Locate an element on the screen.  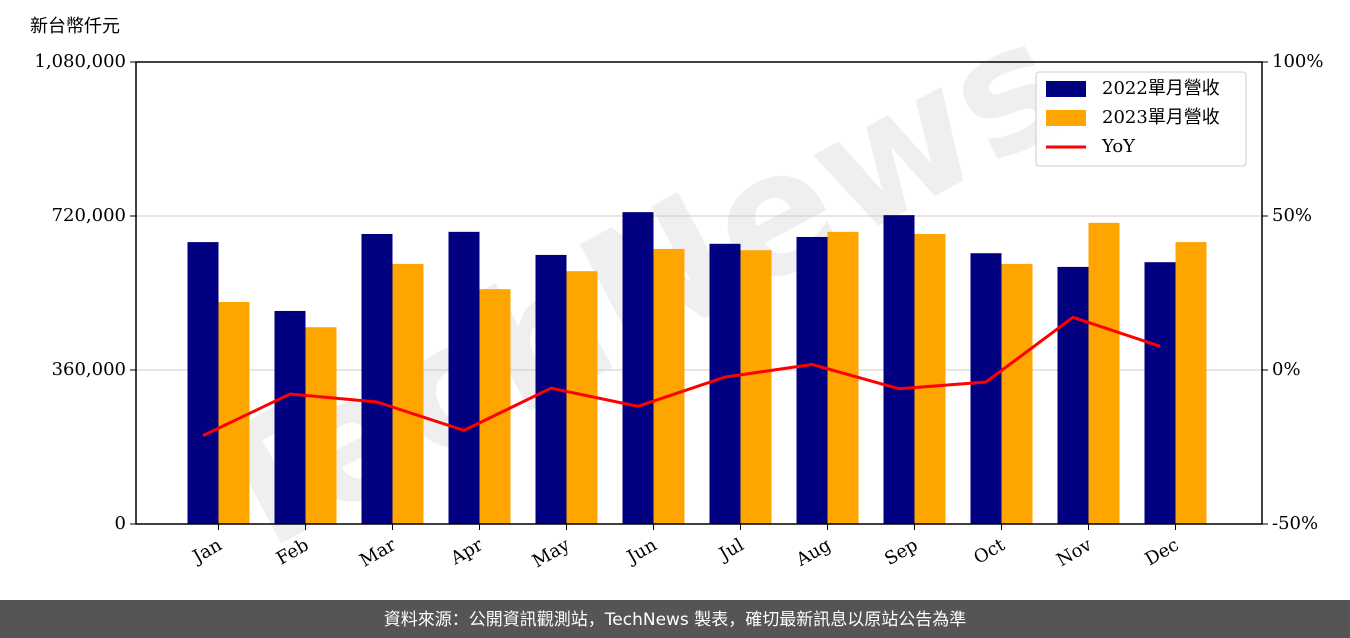
legend-label: YoY is located at coordinates (1118, 146).